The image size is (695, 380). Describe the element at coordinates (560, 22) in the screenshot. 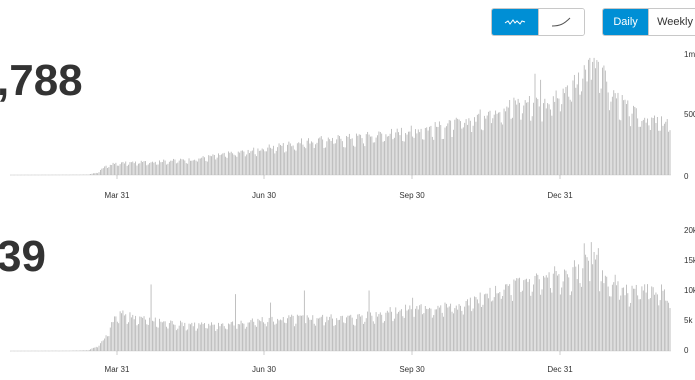

I see `log-scale-button` at that location.